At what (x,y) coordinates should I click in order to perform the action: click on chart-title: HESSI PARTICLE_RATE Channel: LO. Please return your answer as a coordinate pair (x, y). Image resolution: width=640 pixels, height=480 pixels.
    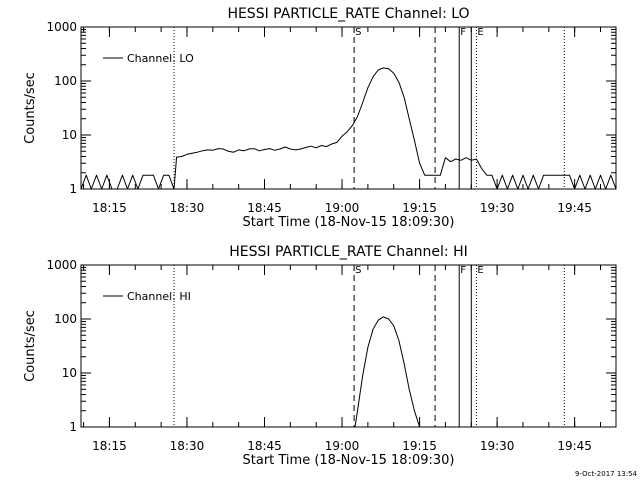
    Looking at the image, I should click on (348, 14).